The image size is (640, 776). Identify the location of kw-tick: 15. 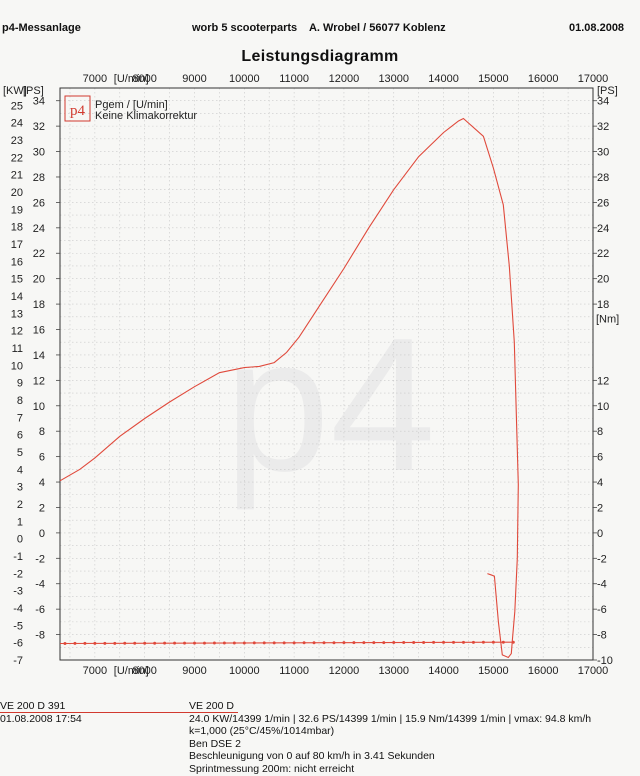
(17, 280).